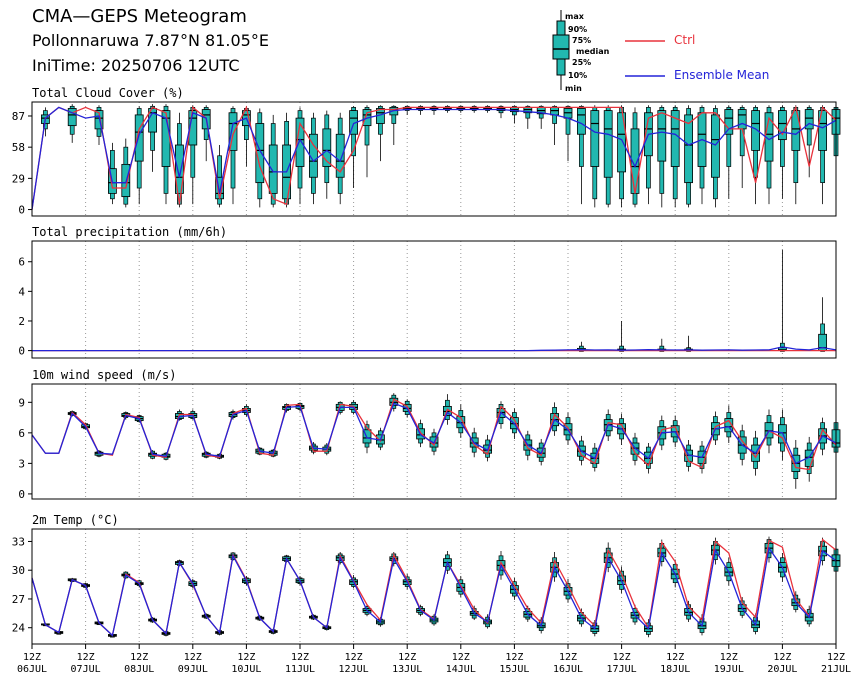 The height and width of the screenshot is (681, 859). What do you see at coordinates (434, 434) in the screenshot?
I see `ctrl-series-line` at bounding box center [434, 434].